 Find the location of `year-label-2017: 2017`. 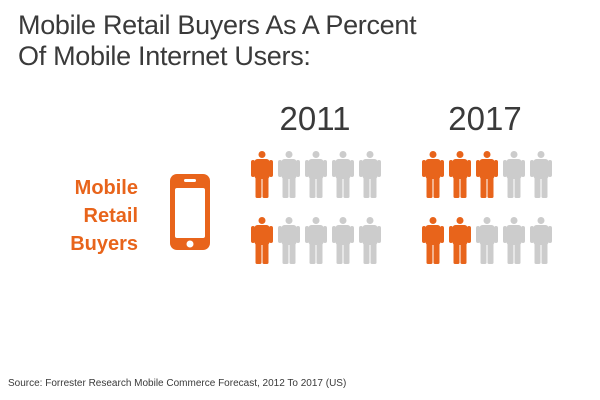

year-label-2017: 2017 is located at coordinates (485, 118).